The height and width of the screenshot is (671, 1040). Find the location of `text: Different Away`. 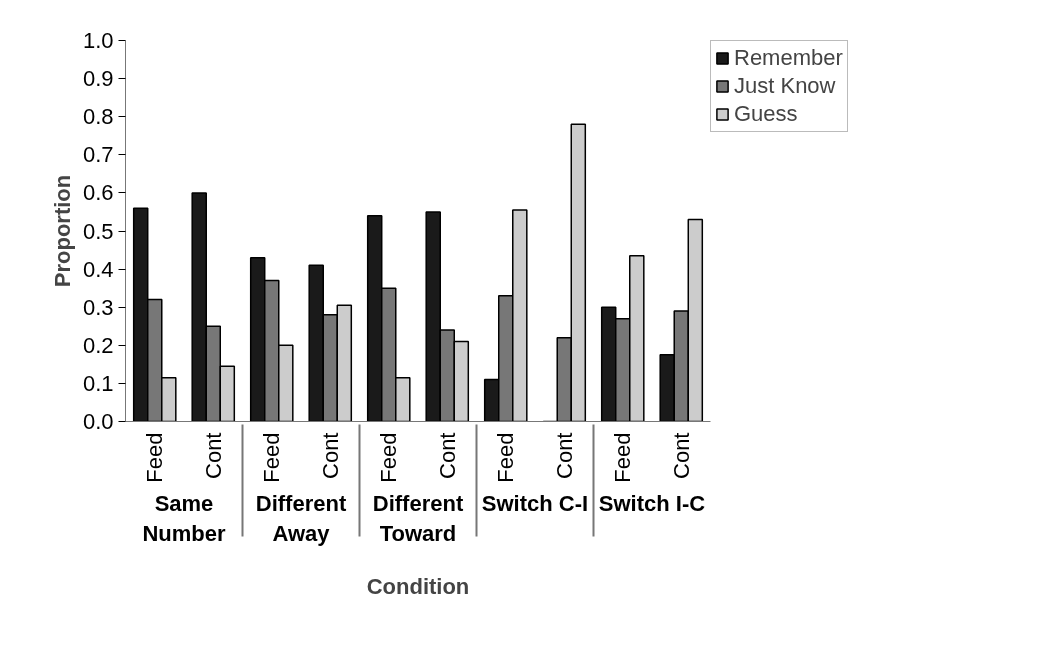

text: Different Away is located at coordinates (301, 518).